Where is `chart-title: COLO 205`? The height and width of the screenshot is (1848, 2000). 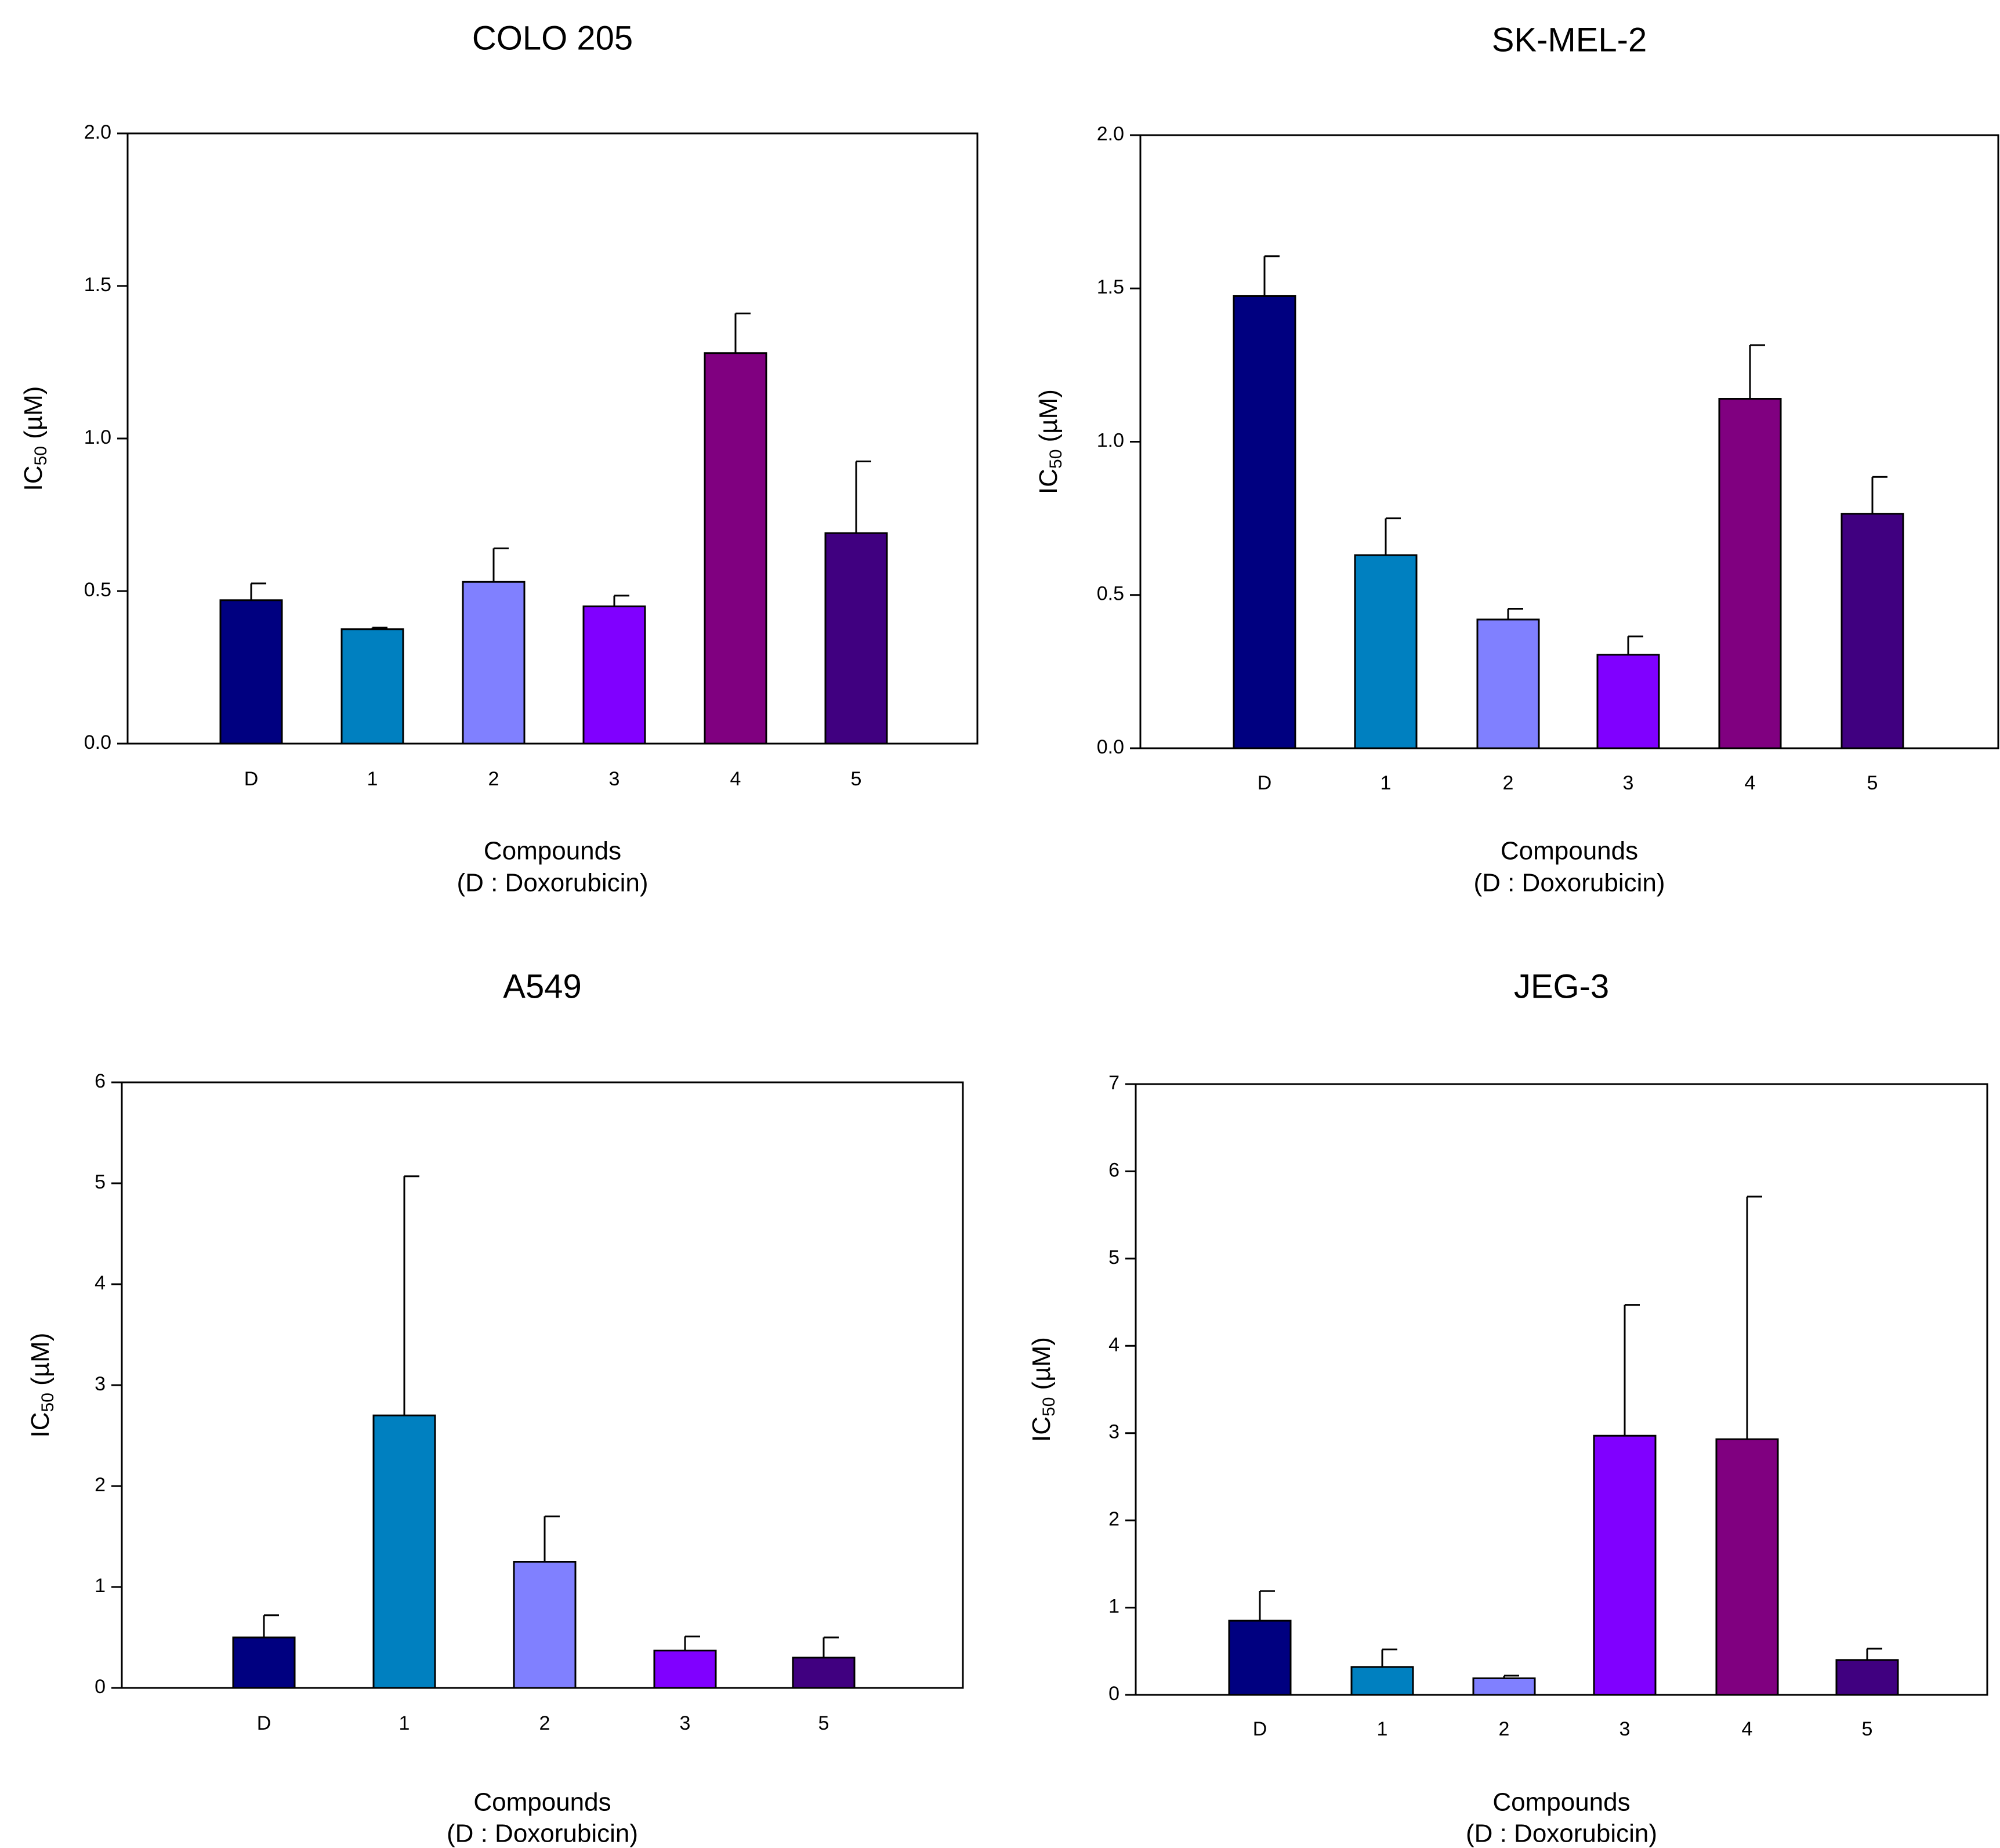 chart-title: COLO 205 is located at coordinates (552, 38).